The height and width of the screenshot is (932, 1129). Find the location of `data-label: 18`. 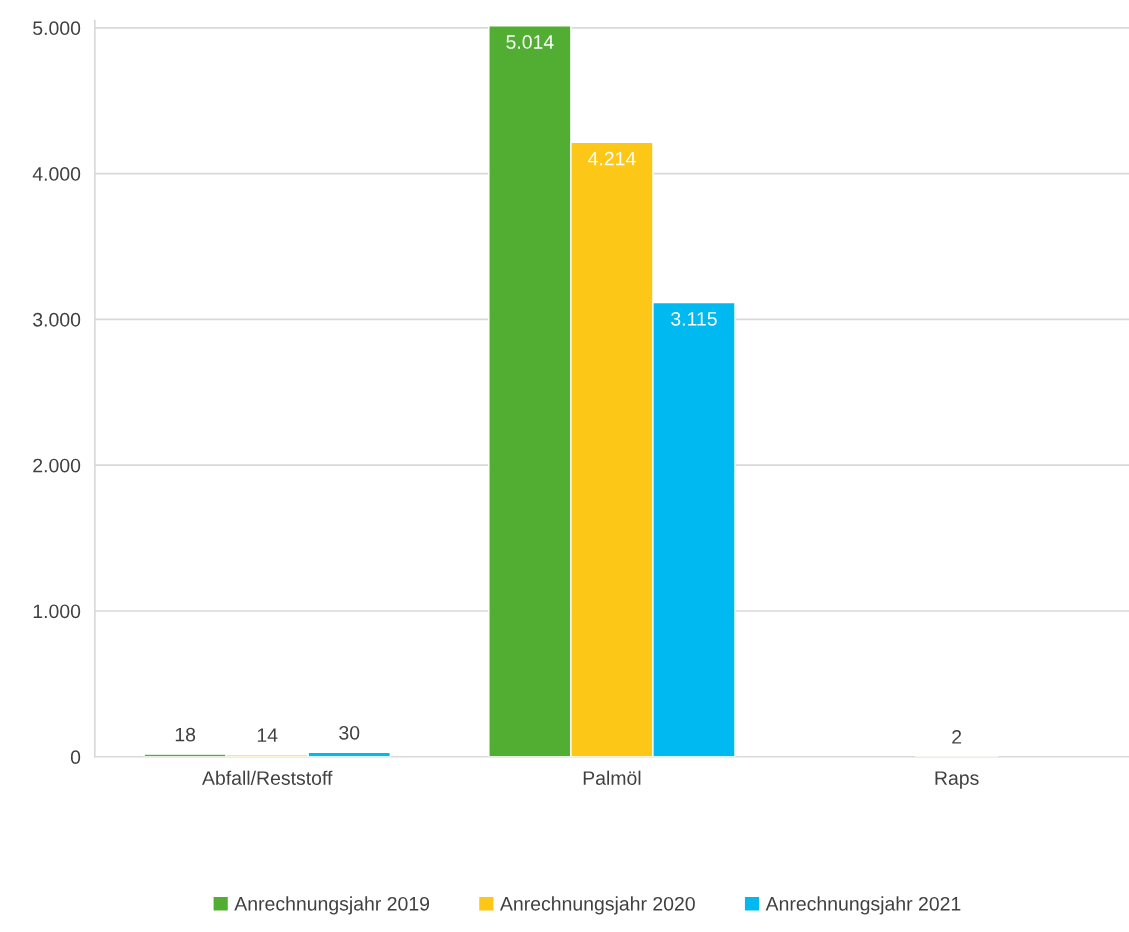

data-label: 18 is located at coordinates (185, 734).